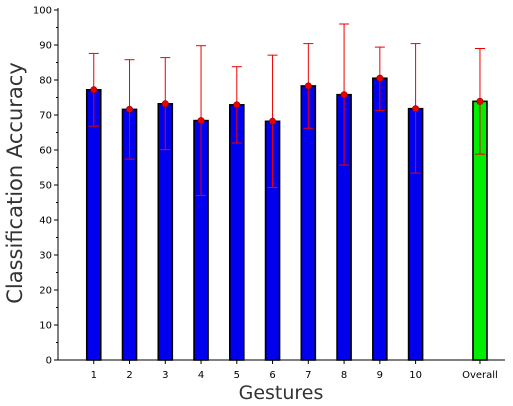  What do you see at coordinates (45, 81) in the screenshot?
I see `y-tick-label: 80` at bounding box center [45, 81].